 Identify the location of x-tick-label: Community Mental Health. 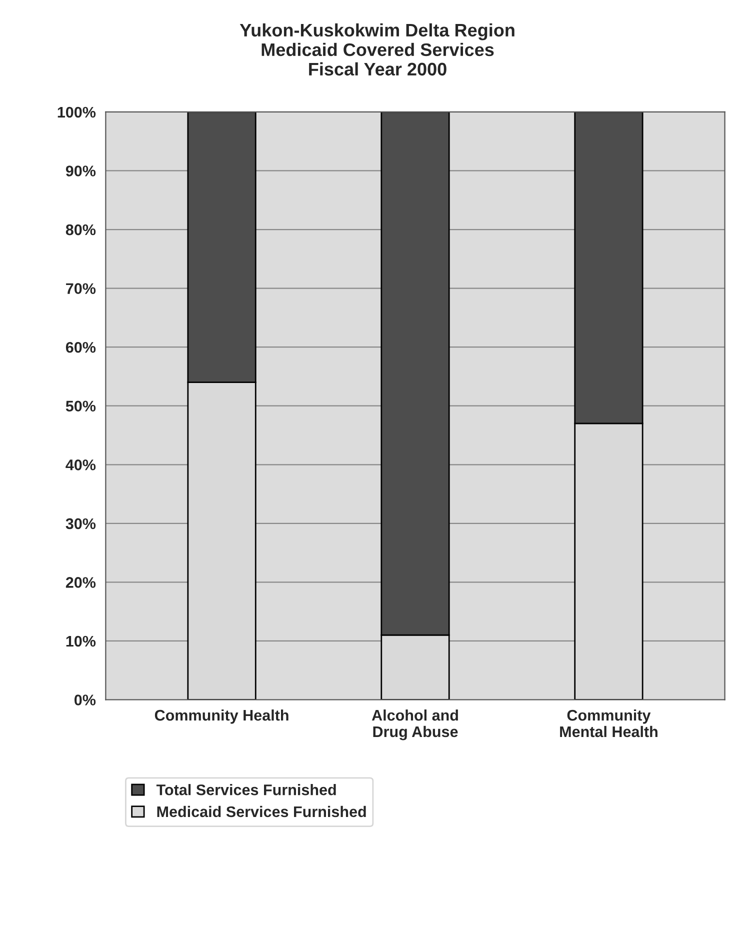
(609, 723).